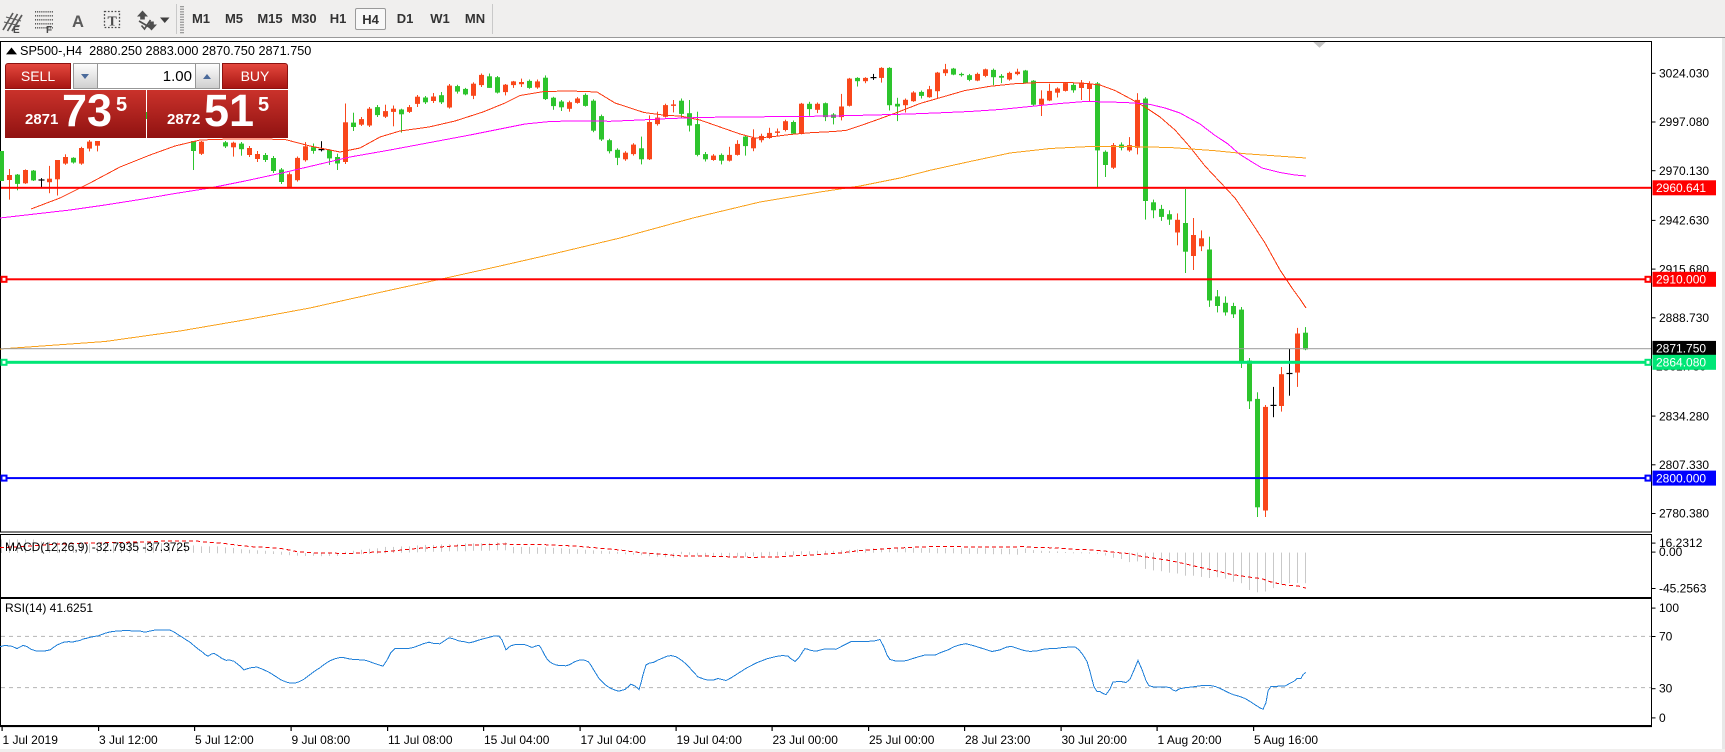  What do you see at coordinates (1684, 318) in the screenshot?
I see `svg-text: 2888.730` at bounding box center [1684, 318].